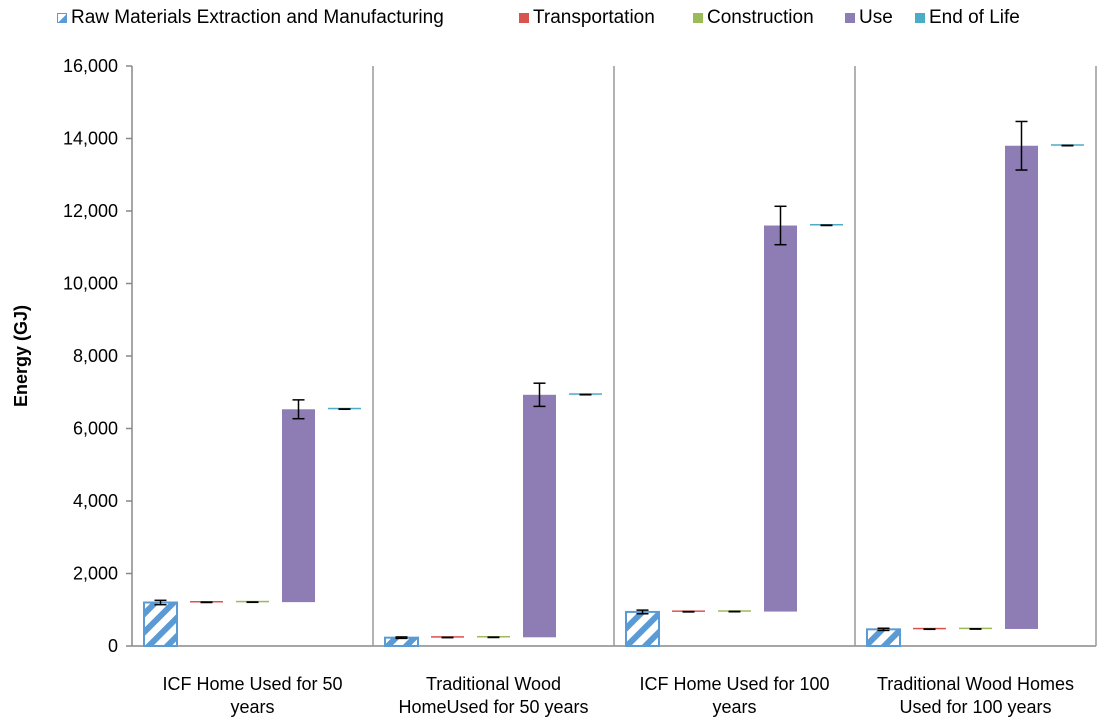 This screenshot has height=717, width=1101. What do you see at coordinates (90, 284) in the screenshot?
I see `y-tick-label: 10,000` at bounding box center [90, 284].